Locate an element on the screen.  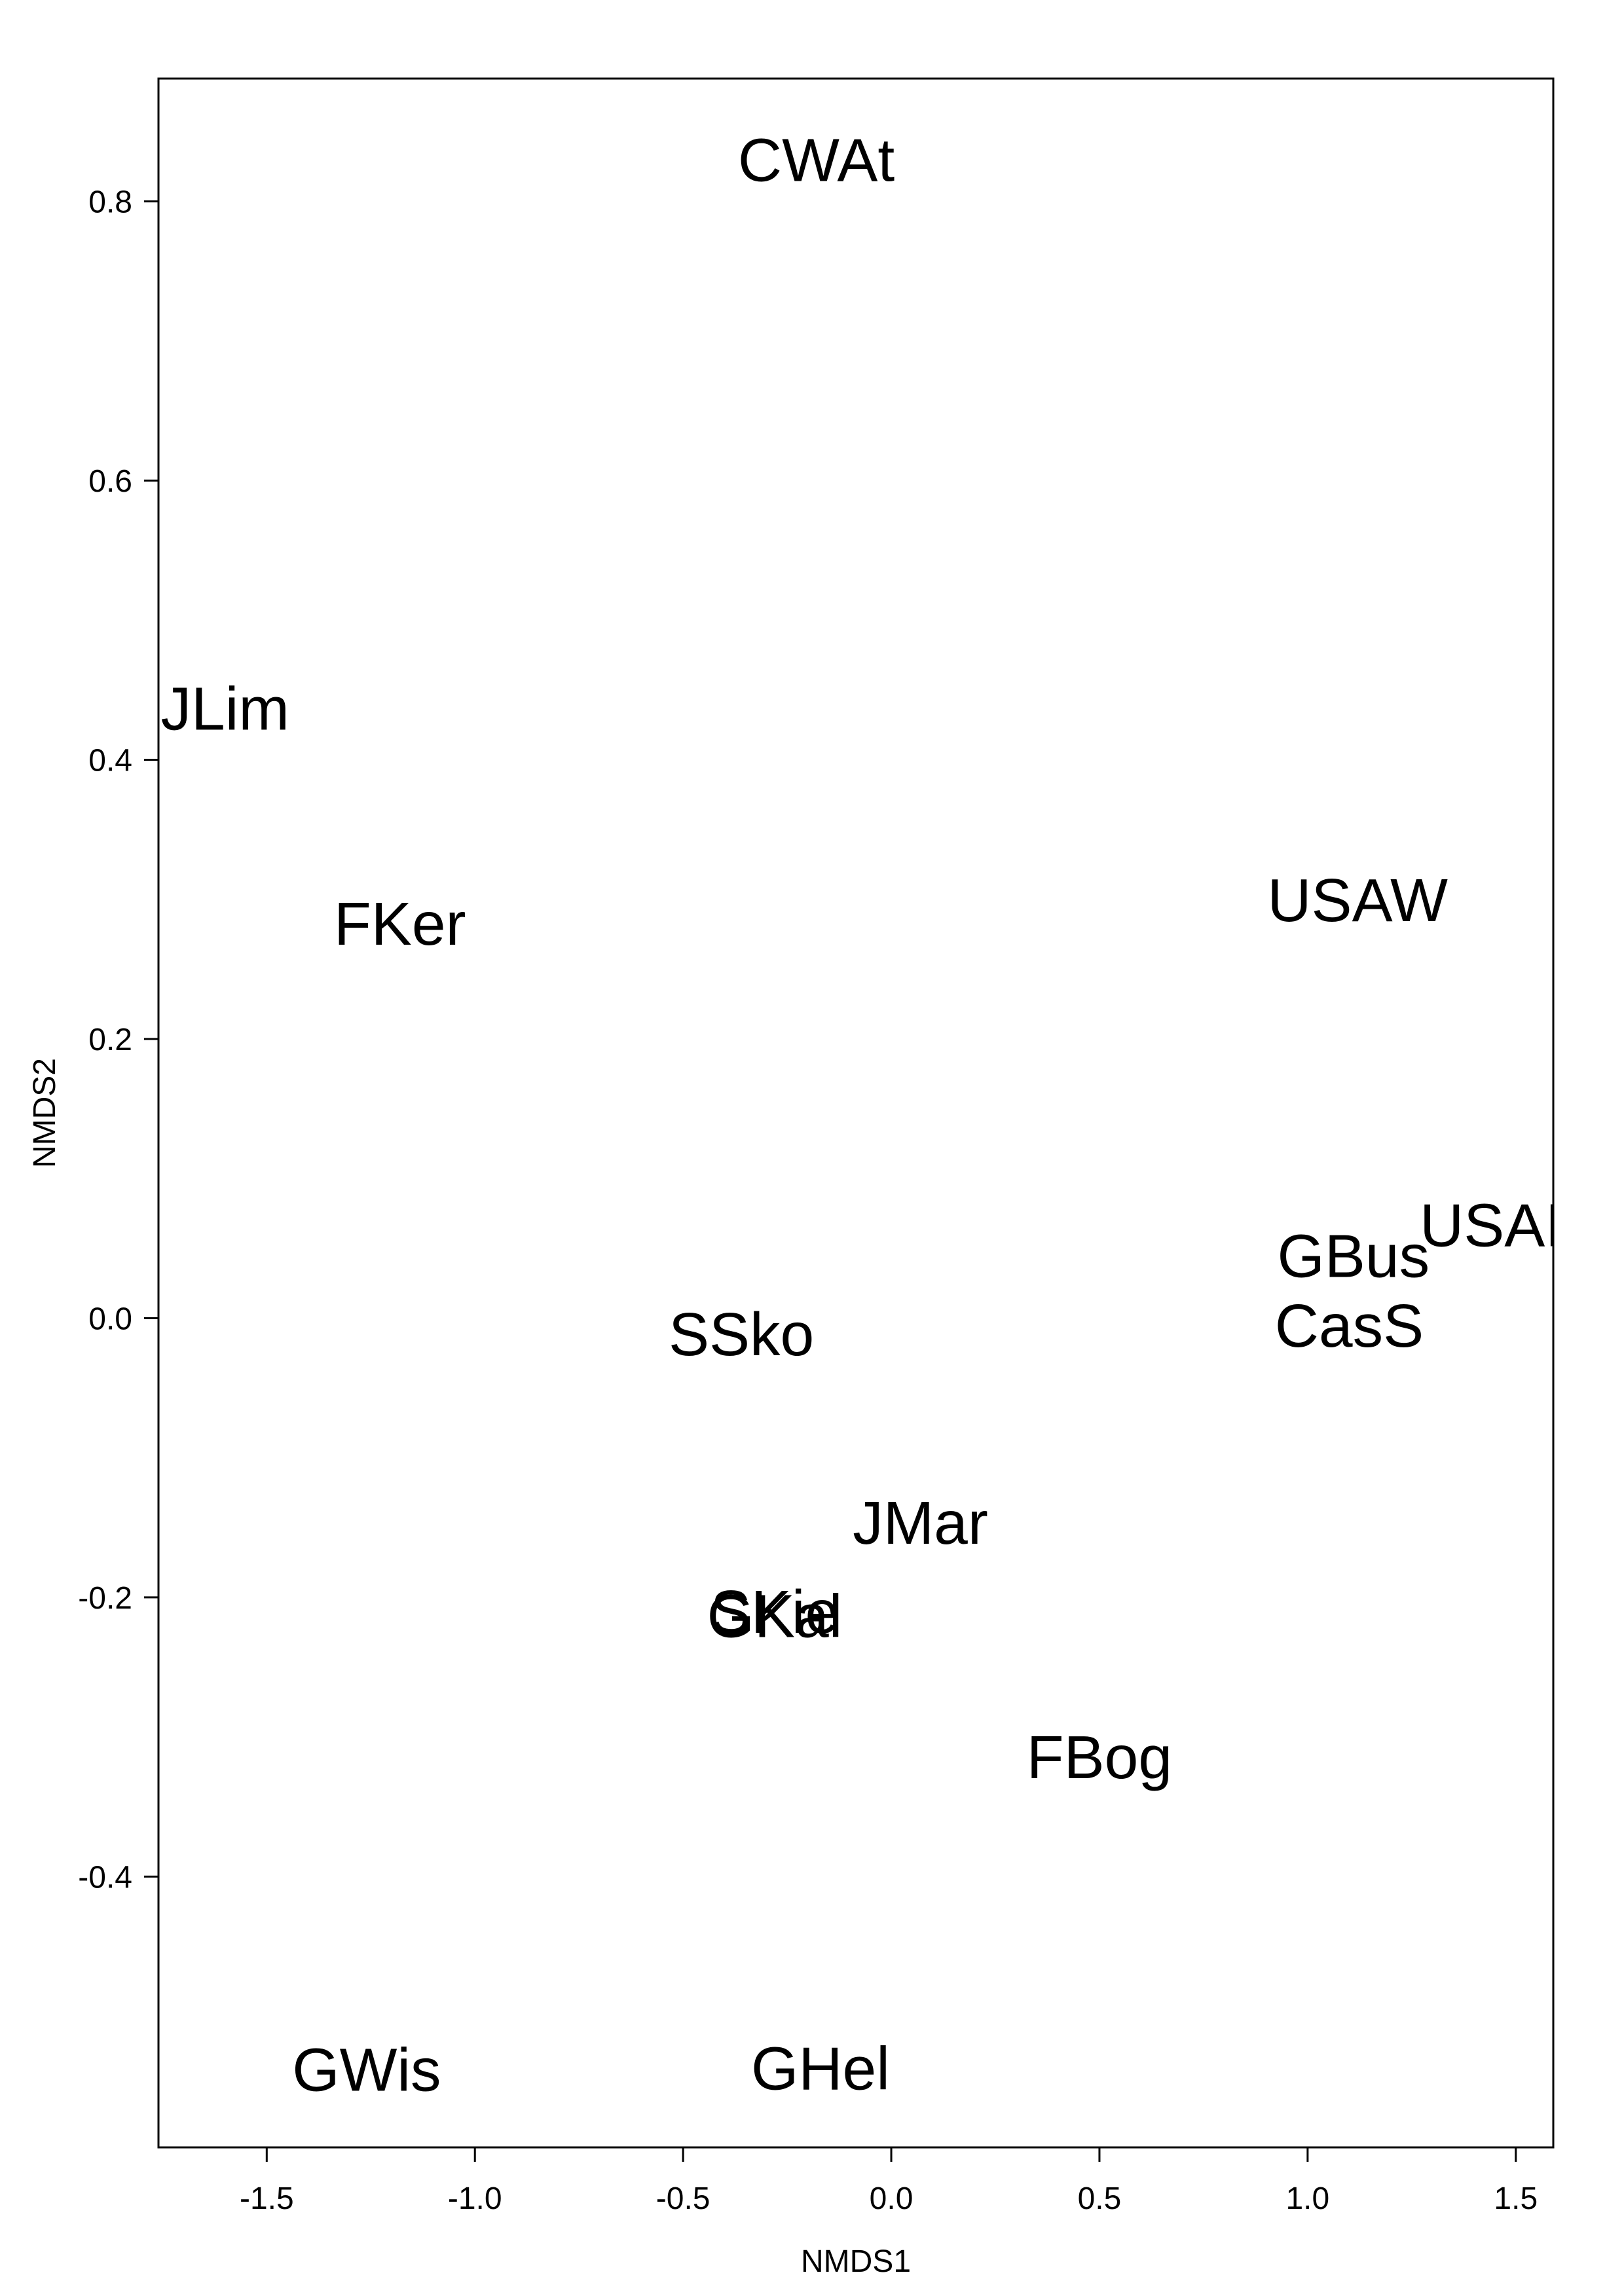
y-tick-label: 0.8 is located at coordinates (110, 202).